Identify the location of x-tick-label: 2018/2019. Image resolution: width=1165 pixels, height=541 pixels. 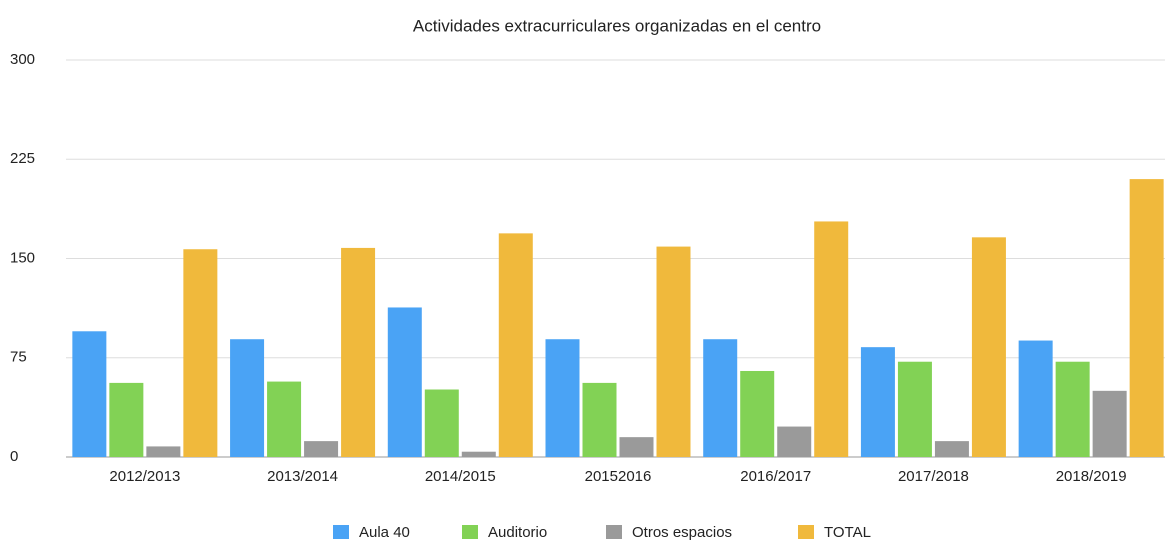
(1091, 476).